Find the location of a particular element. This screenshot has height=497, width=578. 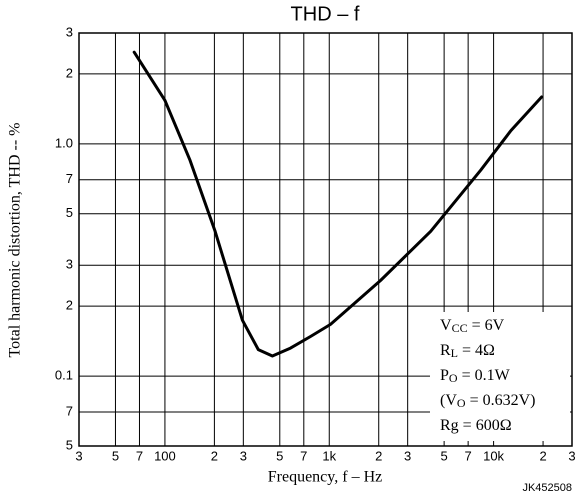

y-axis-label: Total harmonic distortion, THD -- % is located at coordinates (15, 240).